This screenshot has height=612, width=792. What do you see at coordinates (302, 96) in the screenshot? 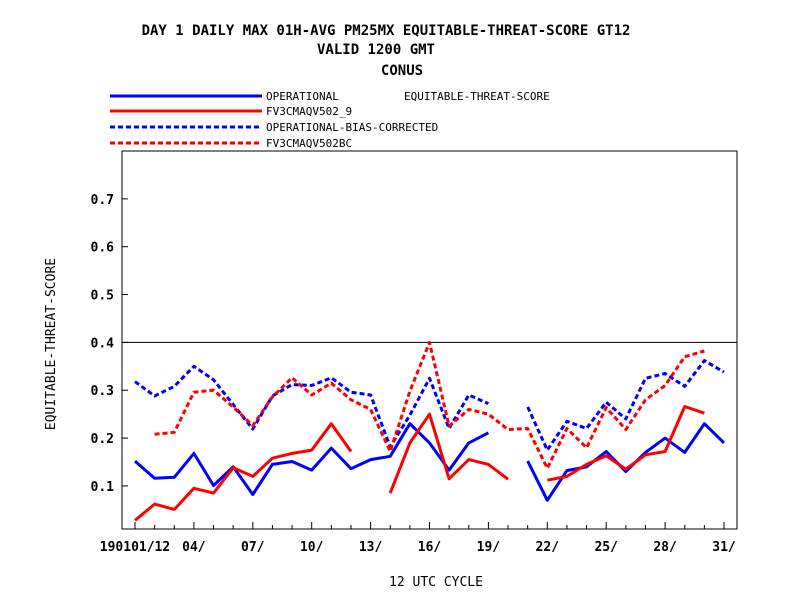
I see `legend-label-operational: OPERATIONAL` at bounding box center [302, 96].